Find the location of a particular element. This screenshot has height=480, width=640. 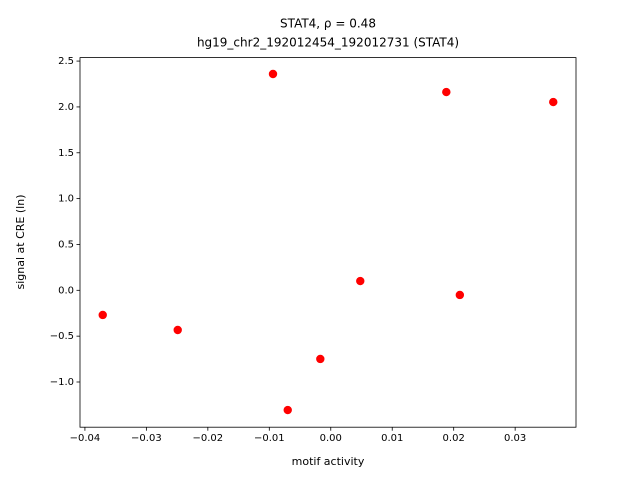

y-tick-label: 1.5 is located at coordinates (66, 153).